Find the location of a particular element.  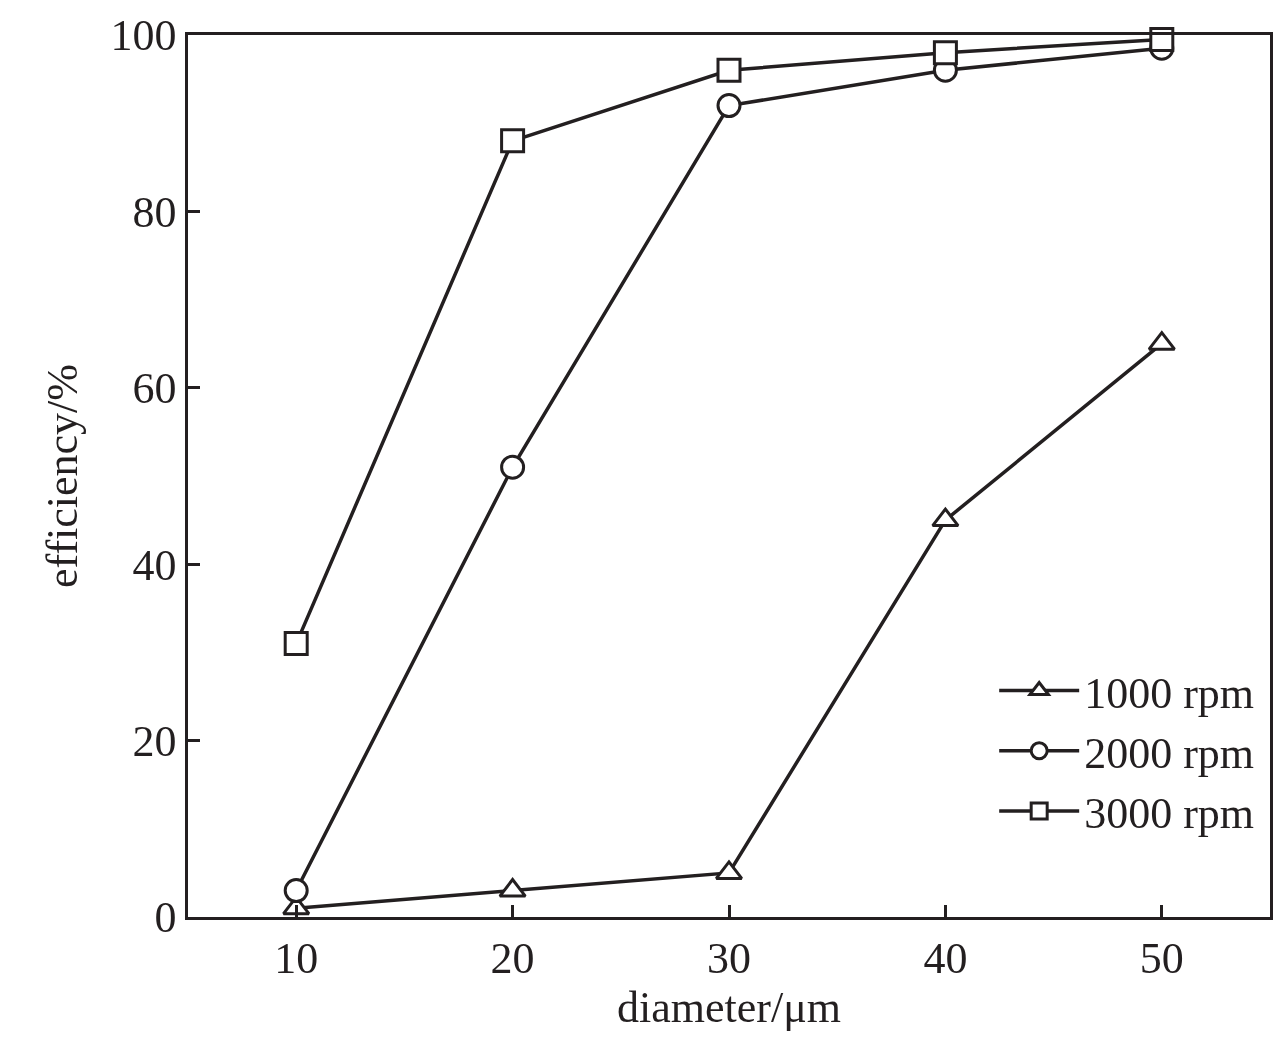

x-axis-title: diameter/μm is located at coordinates (729, 1007).